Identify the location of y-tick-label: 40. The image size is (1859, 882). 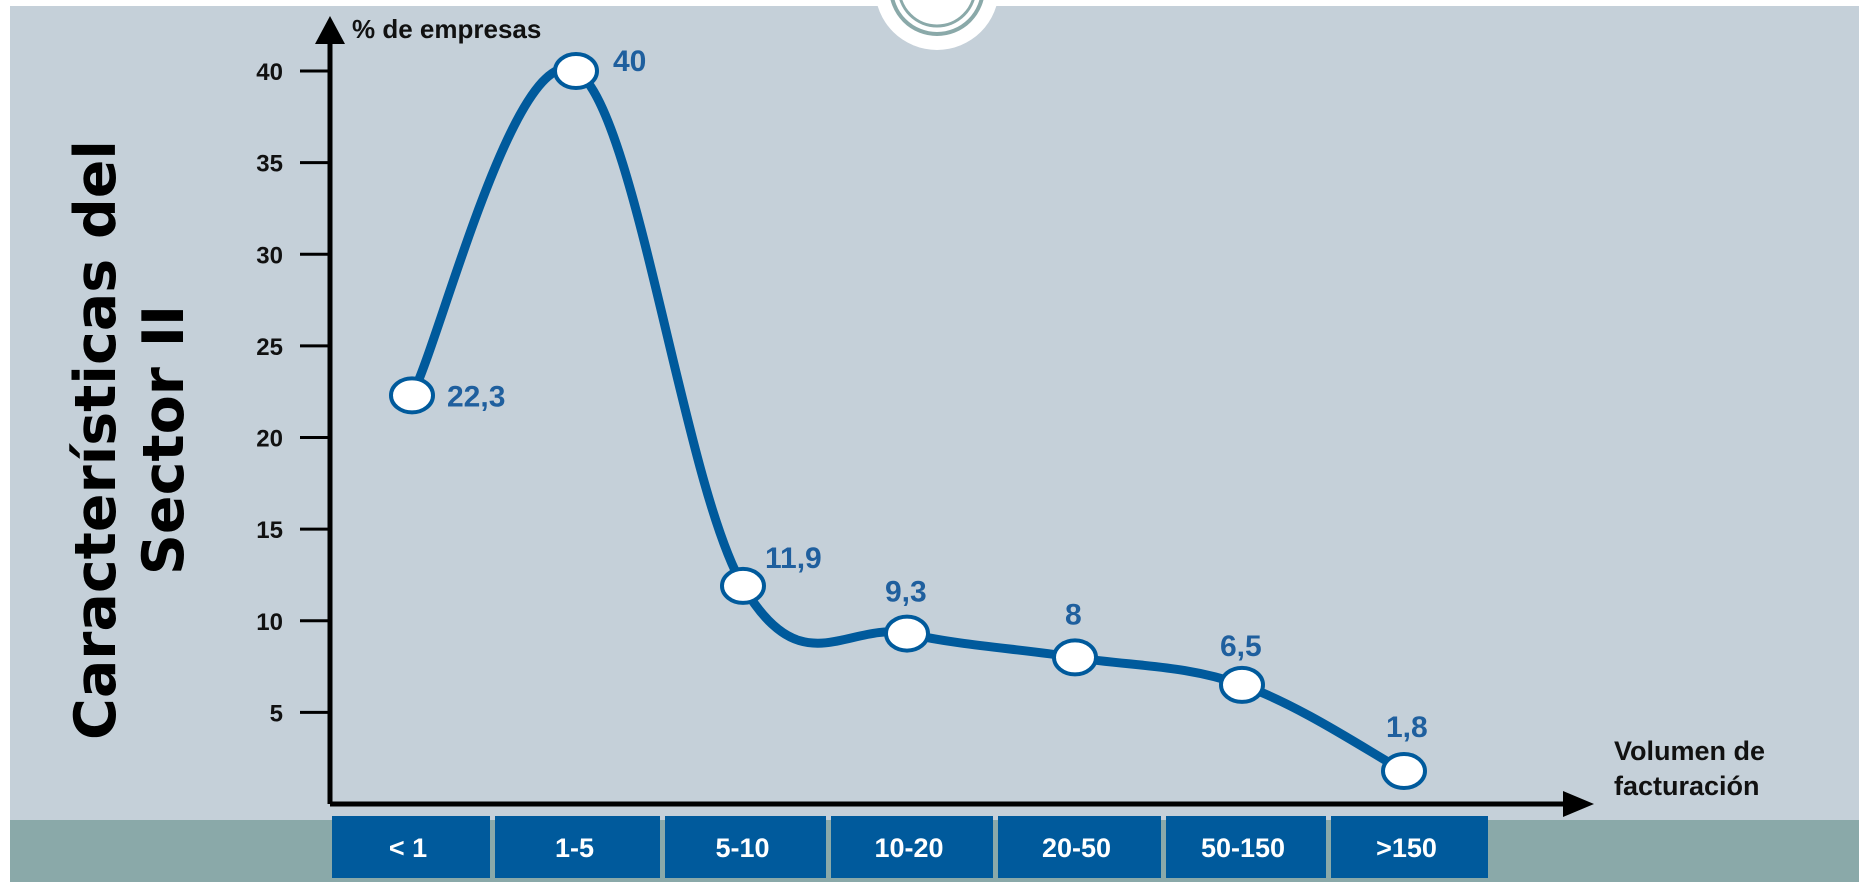
(269, 72).